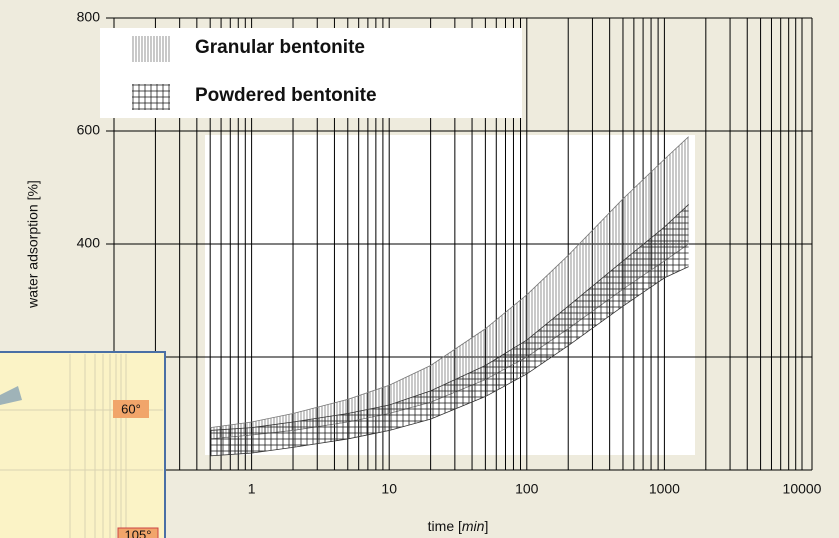  I want to click on x-tick-label: 10, so click(389, 489).